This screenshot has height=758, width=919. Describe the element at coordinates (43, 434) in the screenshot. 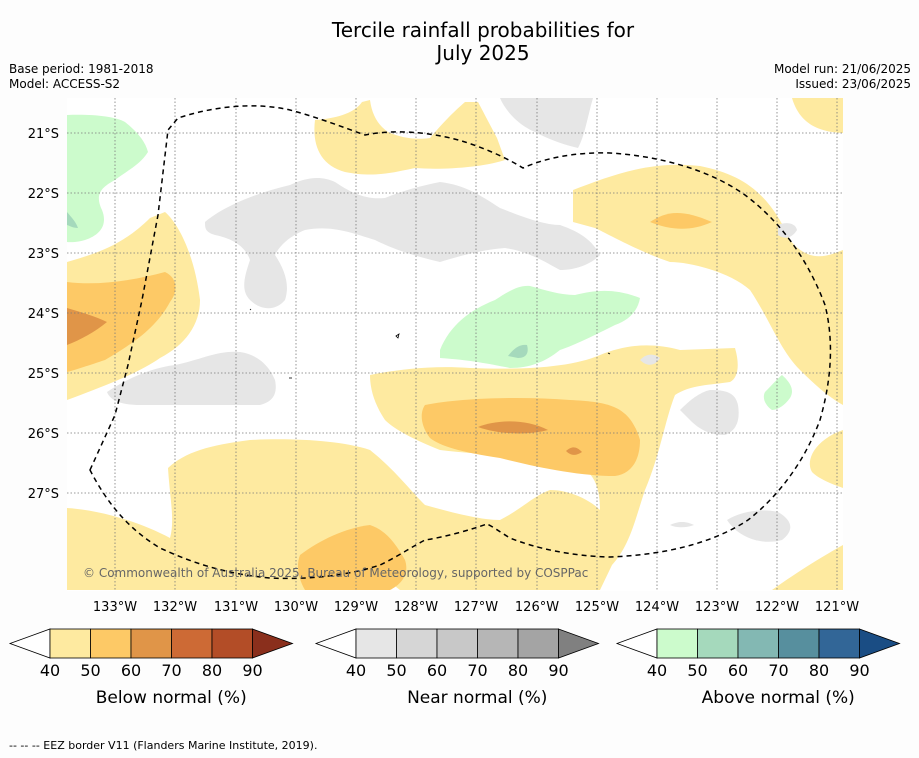

I see `lat-label: 26°S` at that location.